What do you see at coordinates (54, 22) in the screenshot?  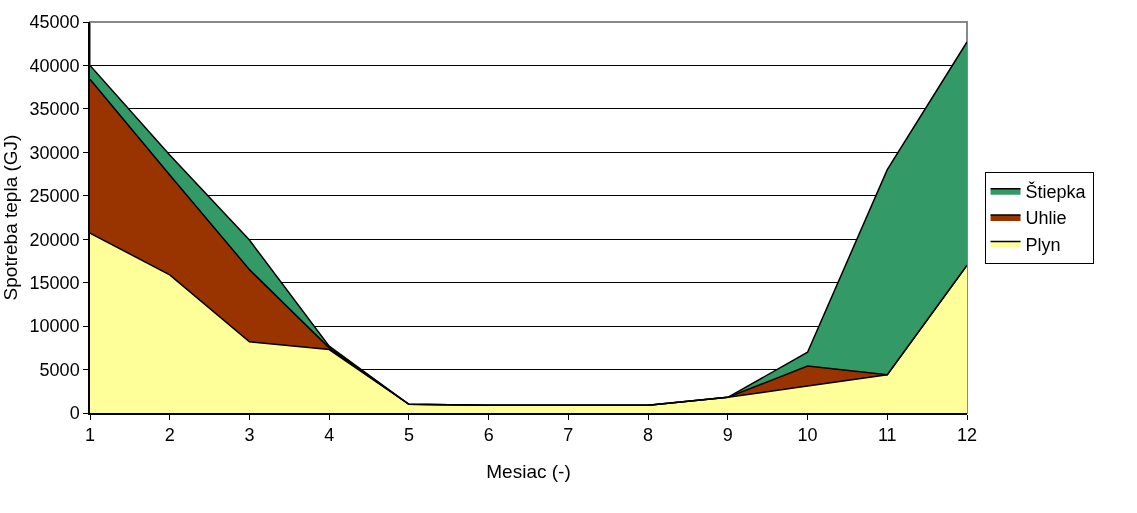 I see `y-tick-label: 45000` at bounding box center [54, 22].